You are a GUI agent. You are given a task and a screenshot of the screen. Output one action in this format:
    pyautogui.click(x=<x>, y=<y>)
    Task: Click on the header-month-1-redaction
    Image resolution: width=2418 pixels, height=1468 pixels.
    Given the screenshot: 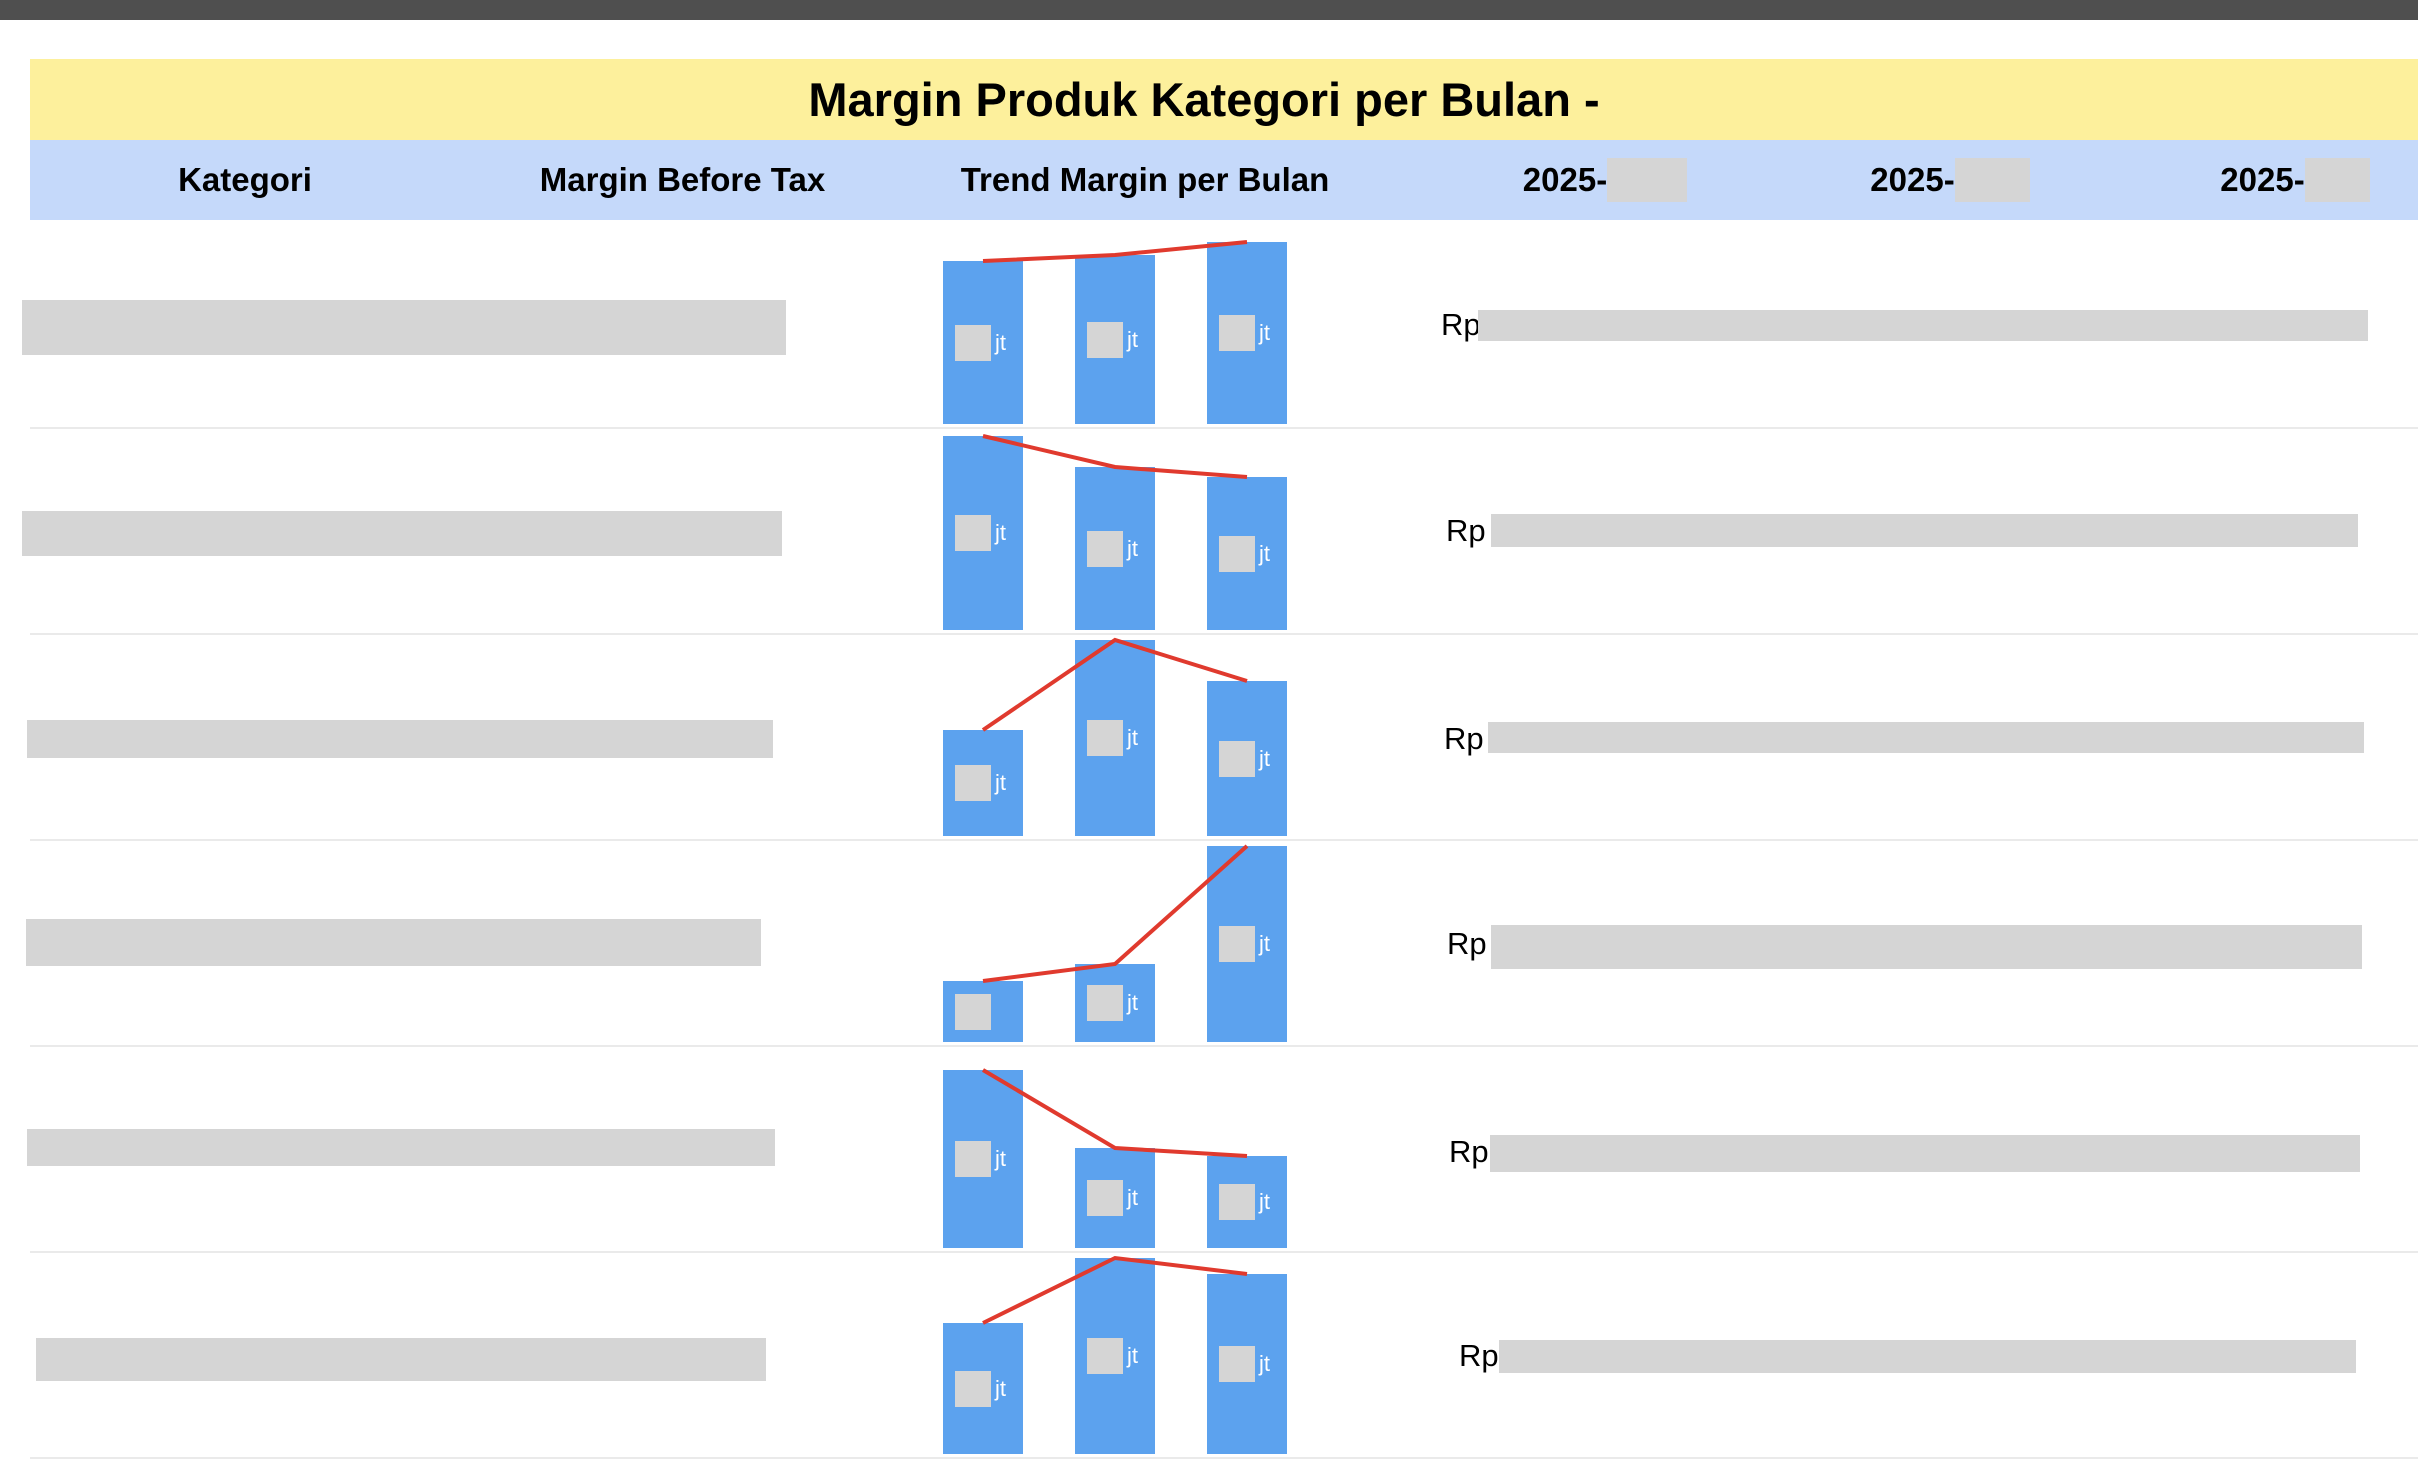 What is the action you would take?
    pyautogui.click(x=1647, y=180)
    